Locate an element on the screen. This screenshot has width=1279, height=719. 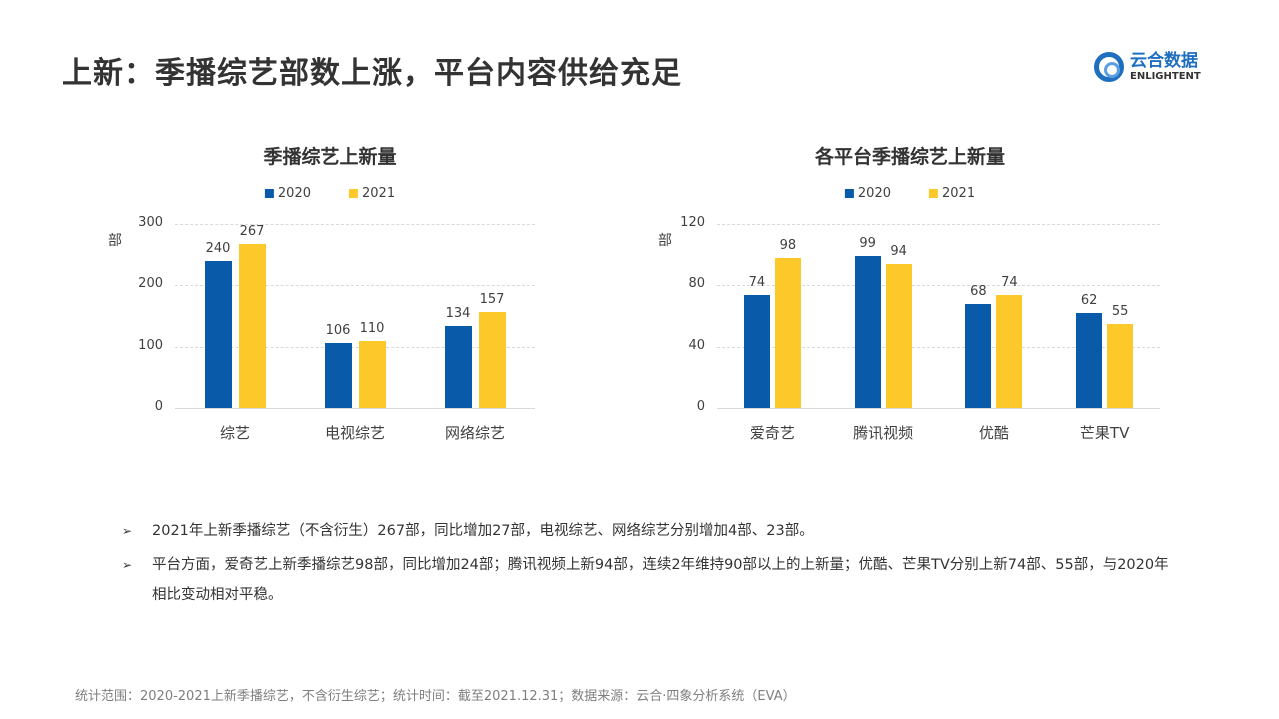
logo-en-text: ENLIGHTENT is located at coordinates (1165, 76).